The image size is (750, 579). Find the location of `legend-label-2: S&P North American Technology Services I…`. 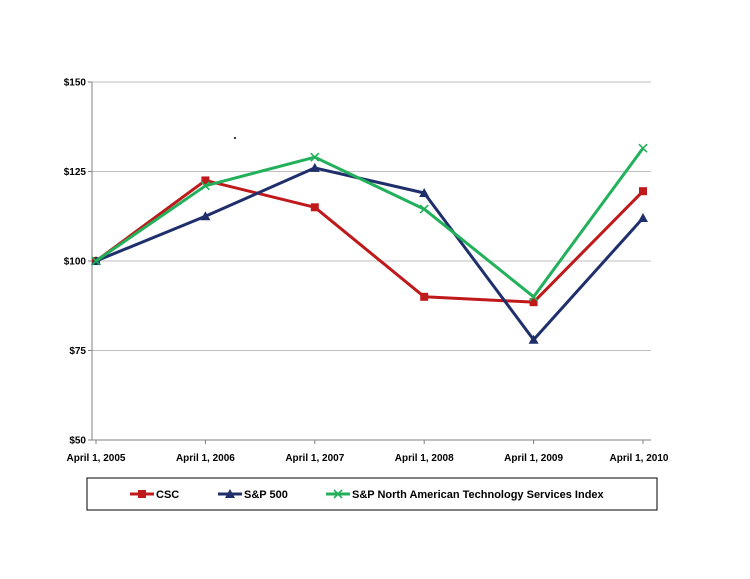

legend-label-2: S&P North American Technology Services I… is located at coordinates (478, 495).